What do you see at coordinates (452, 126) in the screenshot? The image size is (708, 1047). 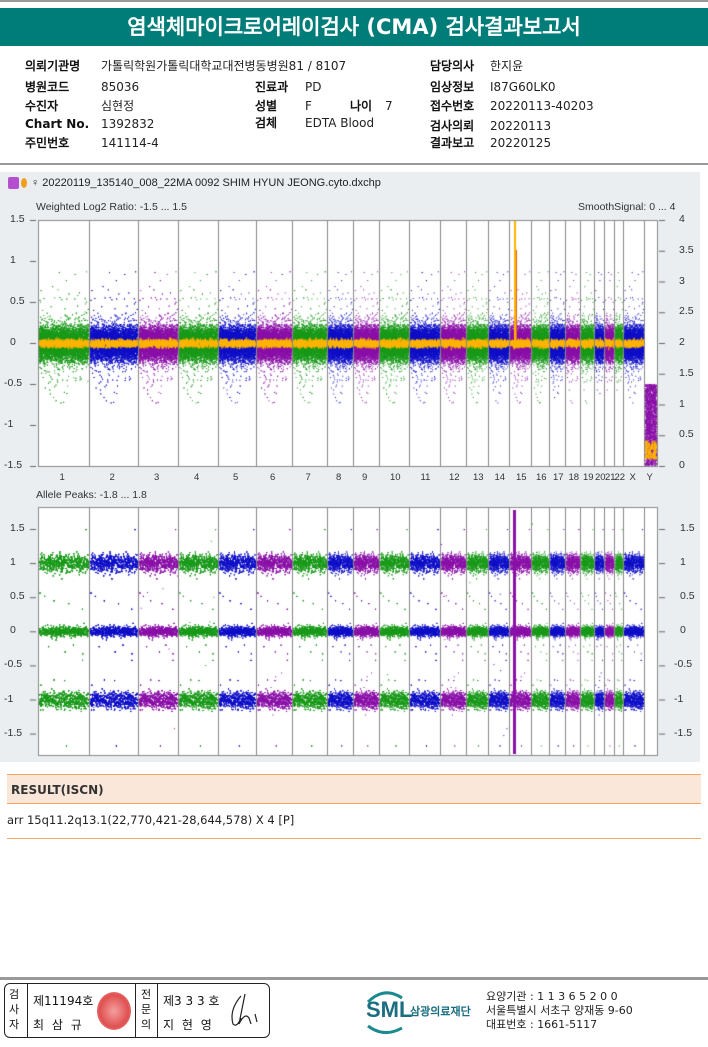 I see `label: 검사의뢰` at bounding box center [452, 126].